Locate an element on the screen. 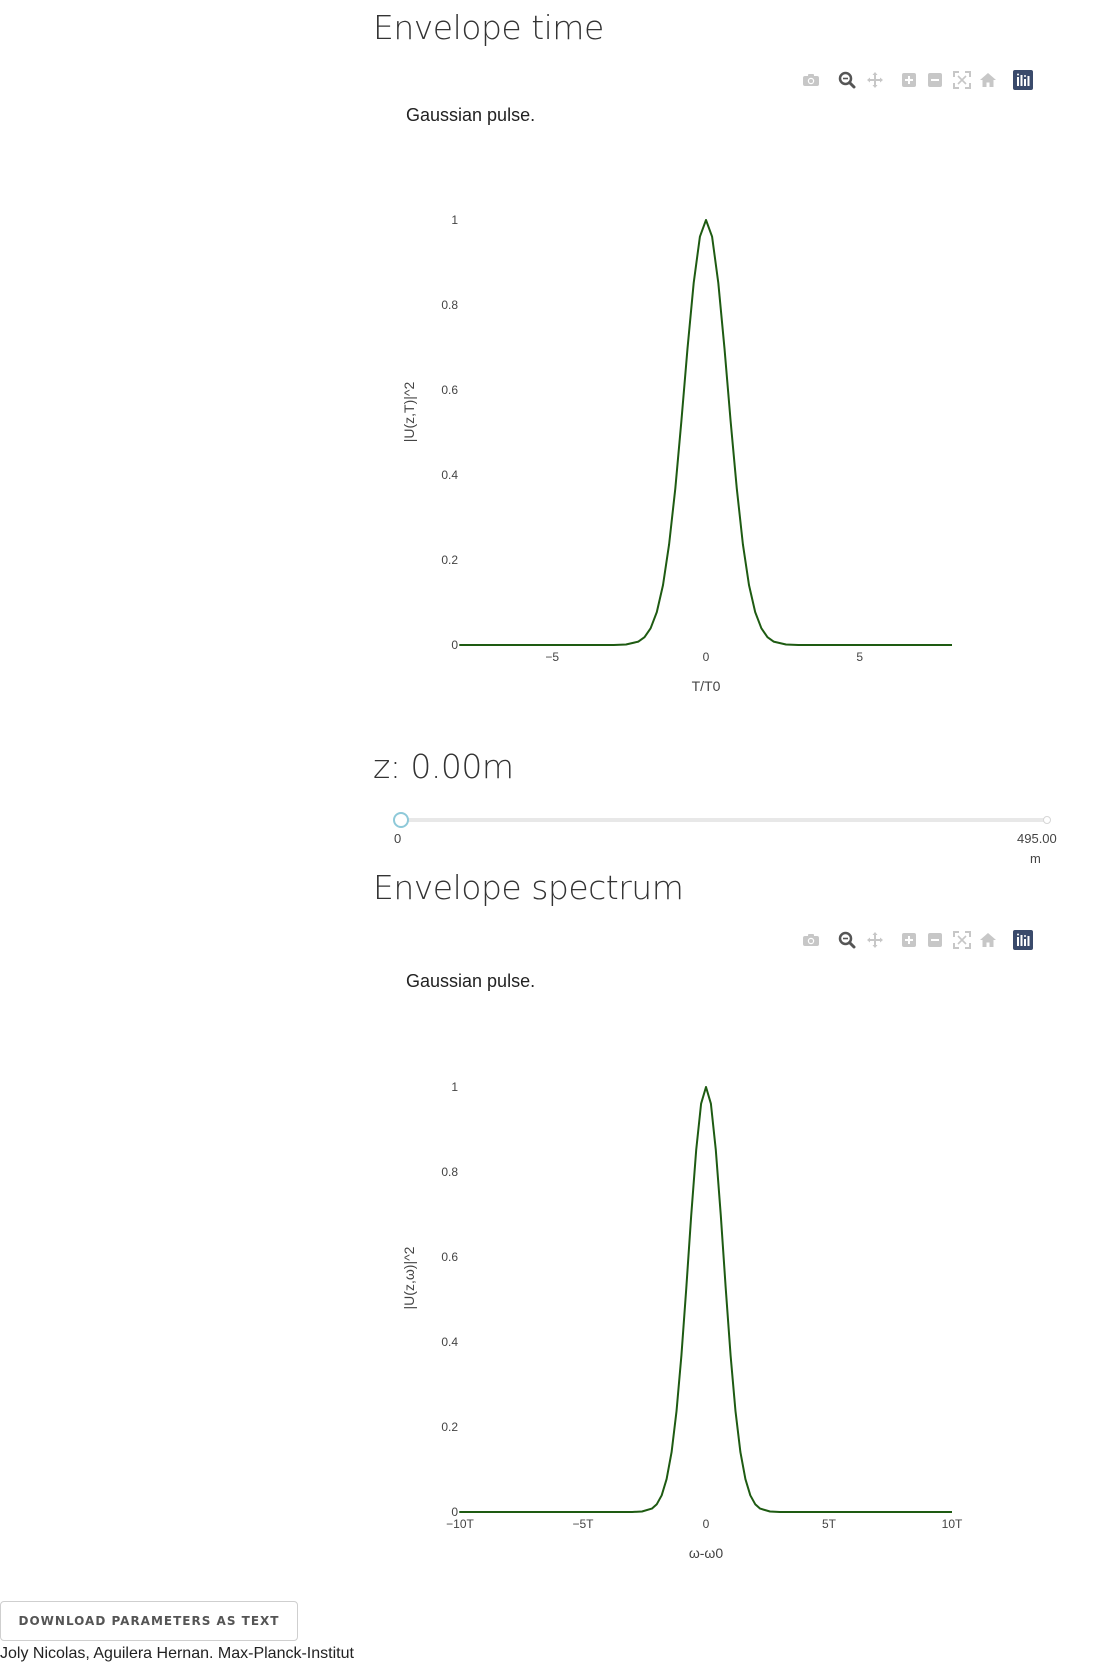  plot-toolbar-spectrum is located at coordinates (548, 940).